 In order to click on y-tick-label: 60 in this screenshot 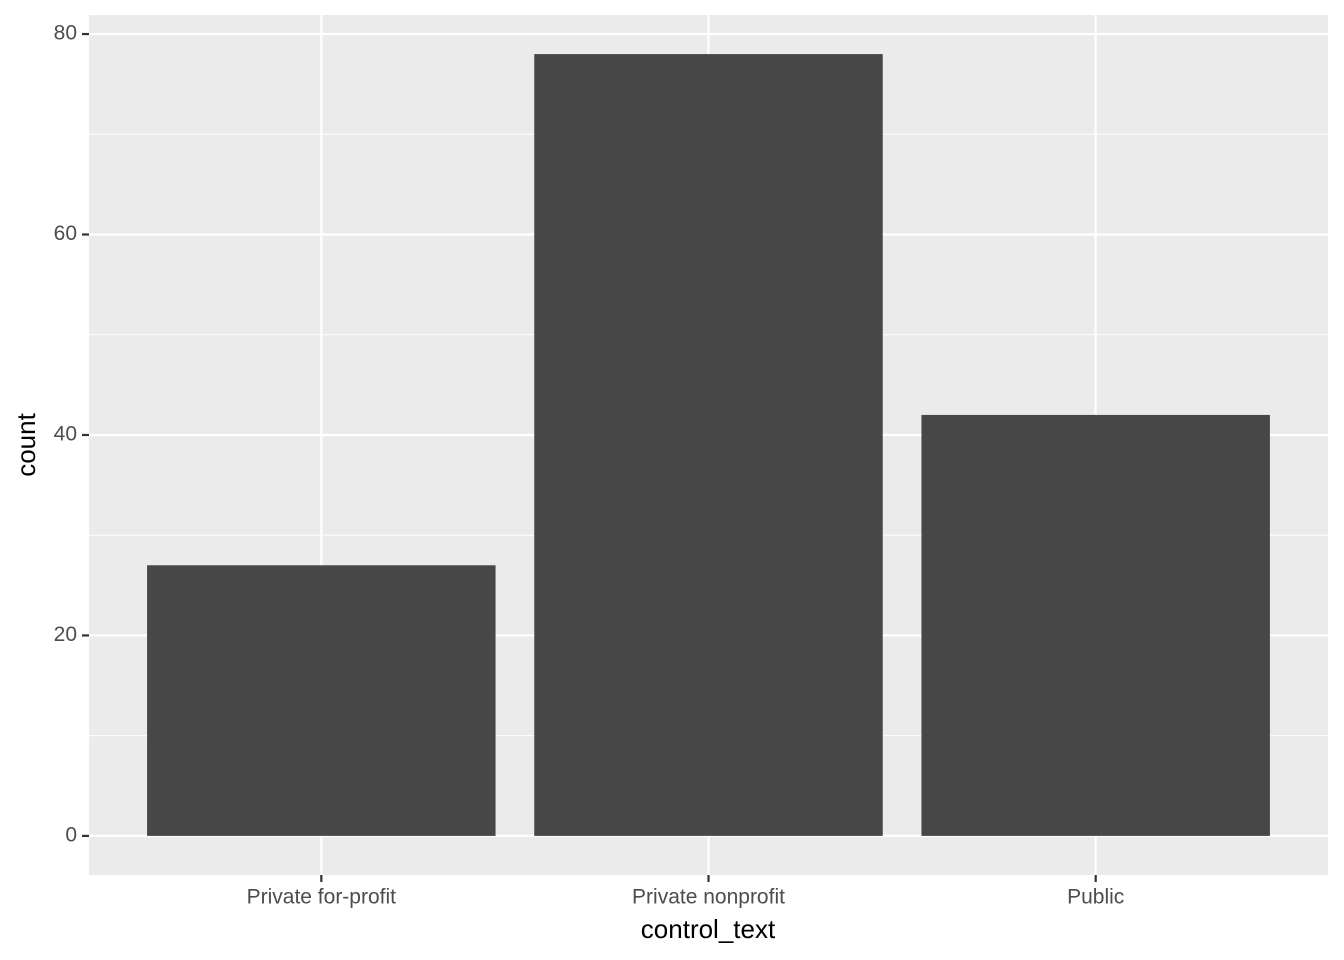, I will do `click(65, 233)`.